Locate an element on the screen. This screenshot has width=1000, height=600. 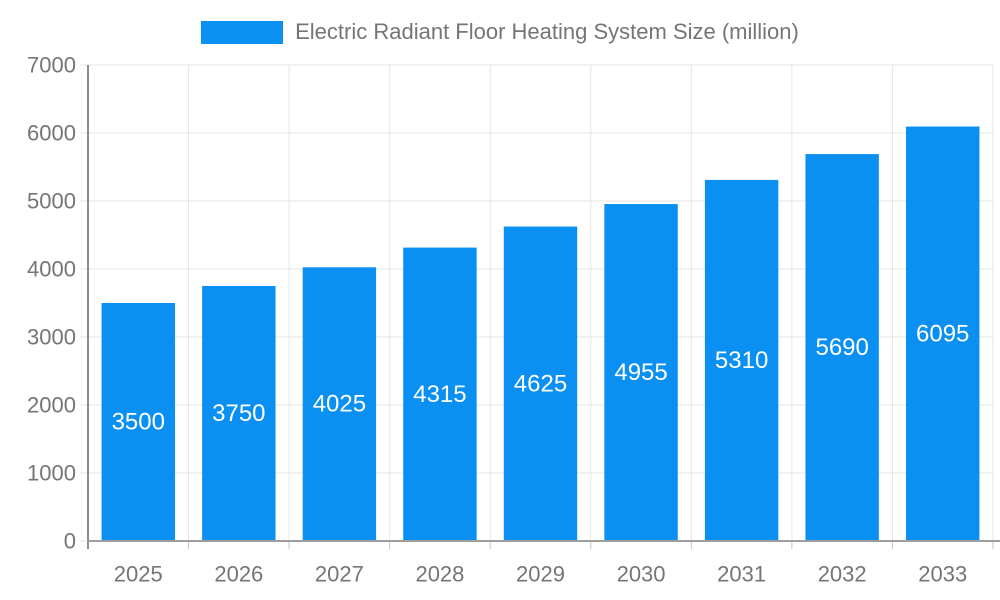
y-axis-label: 4000 is located at coordinates (51, 269).